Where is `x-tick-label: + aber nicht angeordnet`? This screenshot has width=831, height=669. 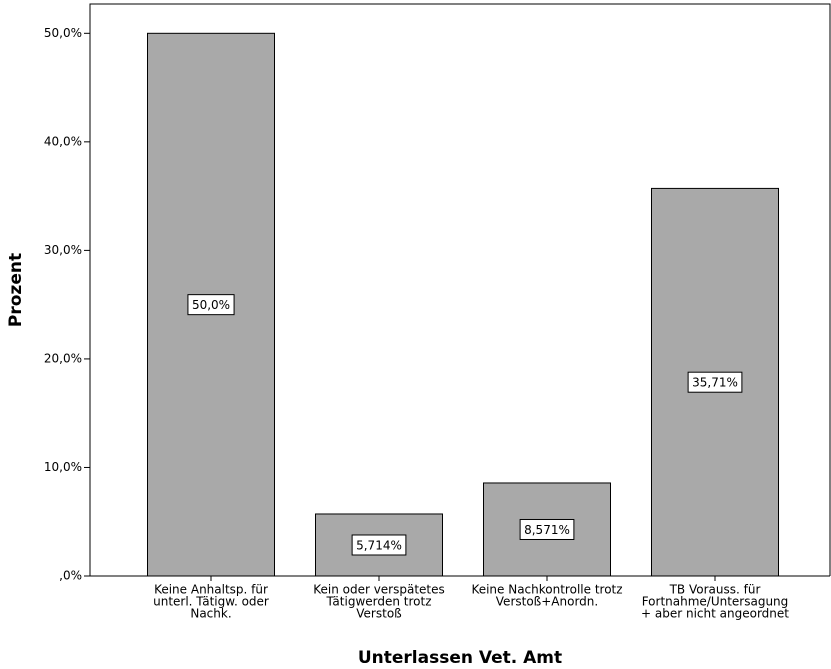 x-tick-label: + aber nicht angeordnet is located at coordinates (715, 614).